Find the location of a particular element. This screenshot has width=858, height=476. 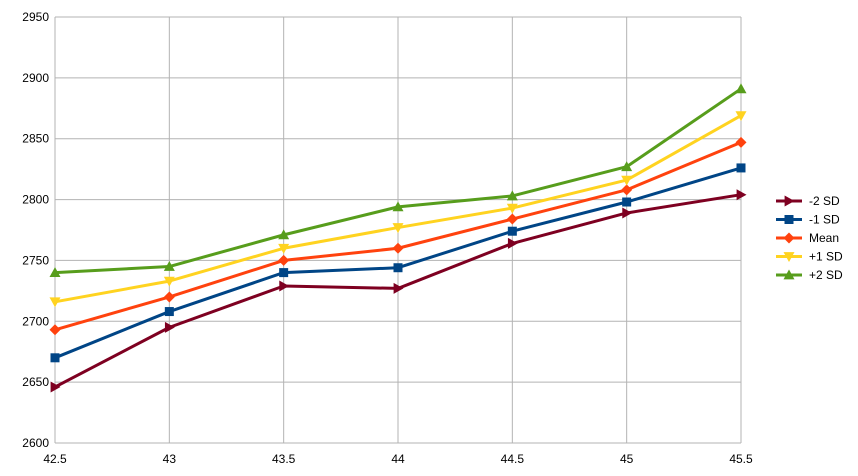

y-tick-label: 2750 is located at coordinates (35, 260).